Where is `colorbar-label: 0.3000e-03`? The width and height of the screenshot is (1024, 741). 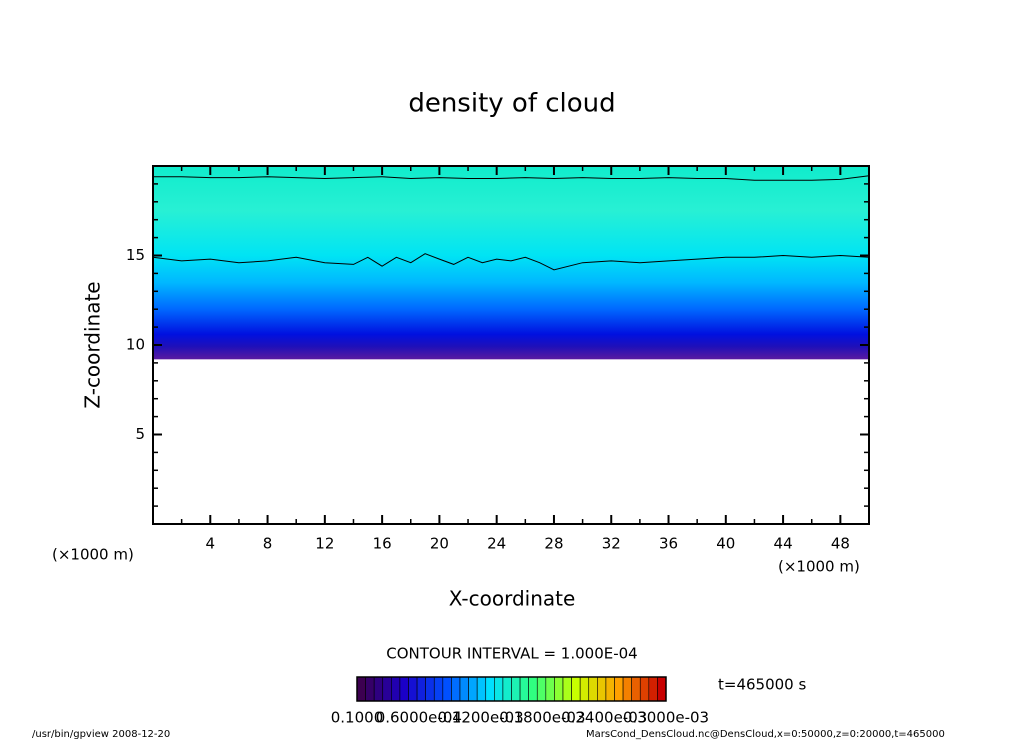
colorbar-label: 0.3000e-03 is located at coordinates (666, 718).